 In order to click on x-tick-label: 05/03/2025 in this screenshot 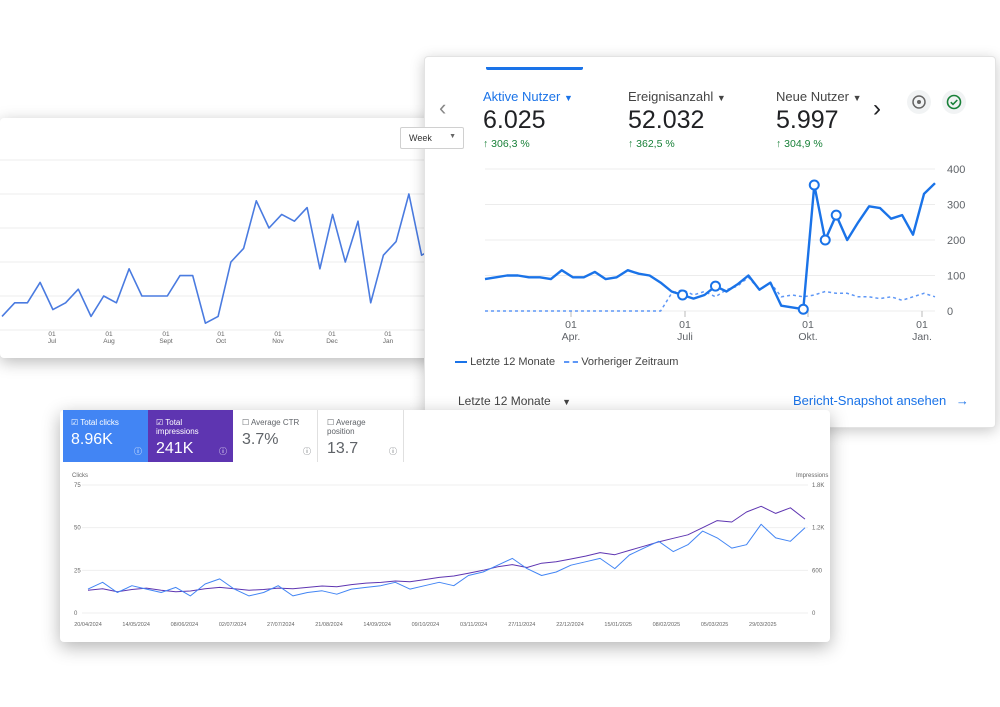, I will do `click(715, 625)`.